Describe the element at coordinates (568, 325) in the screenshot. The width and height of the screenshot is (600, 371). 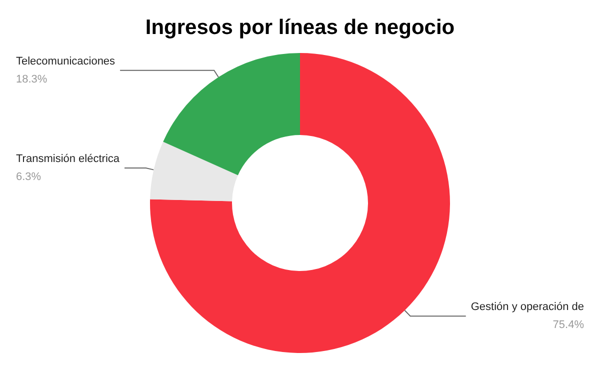
I see `data-label: 75.4%` at that location.